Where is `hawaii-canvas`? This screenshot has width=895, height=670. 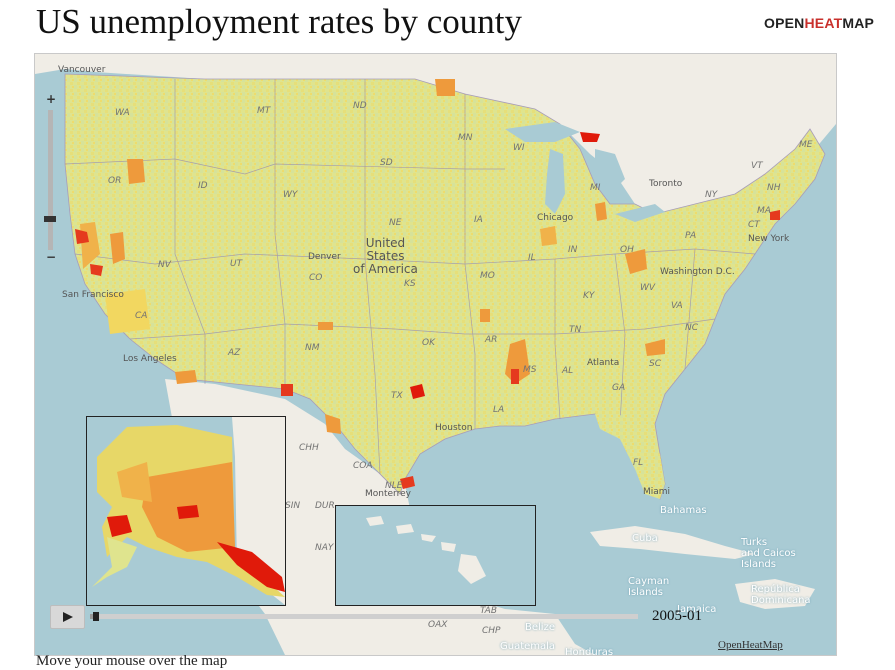 hawaii-canvas is located at coordinates (426, 550).